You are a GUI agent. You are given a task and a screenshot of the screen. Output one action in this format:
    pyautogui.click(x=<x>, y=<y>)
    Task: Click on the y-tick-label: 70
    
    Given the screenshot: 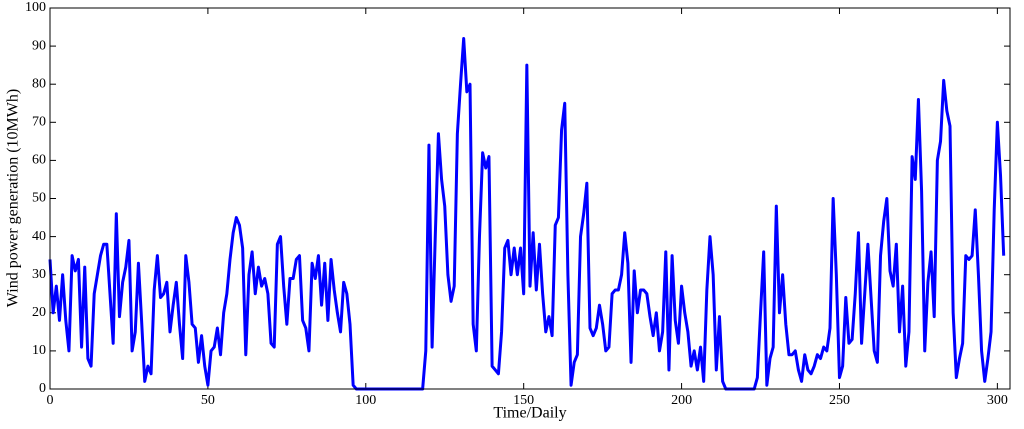 What is the action you would take?
    pyautogui.click(x=39, y=122)
    